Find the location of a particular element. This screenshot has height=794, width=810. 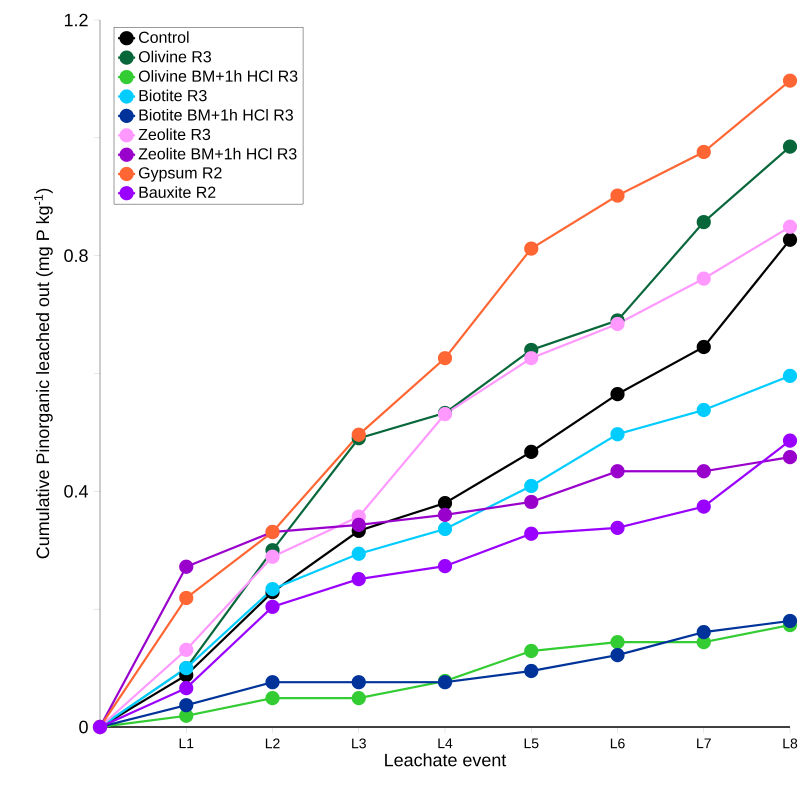

x-tick-label: L7 is located at coordinates (704, 743).